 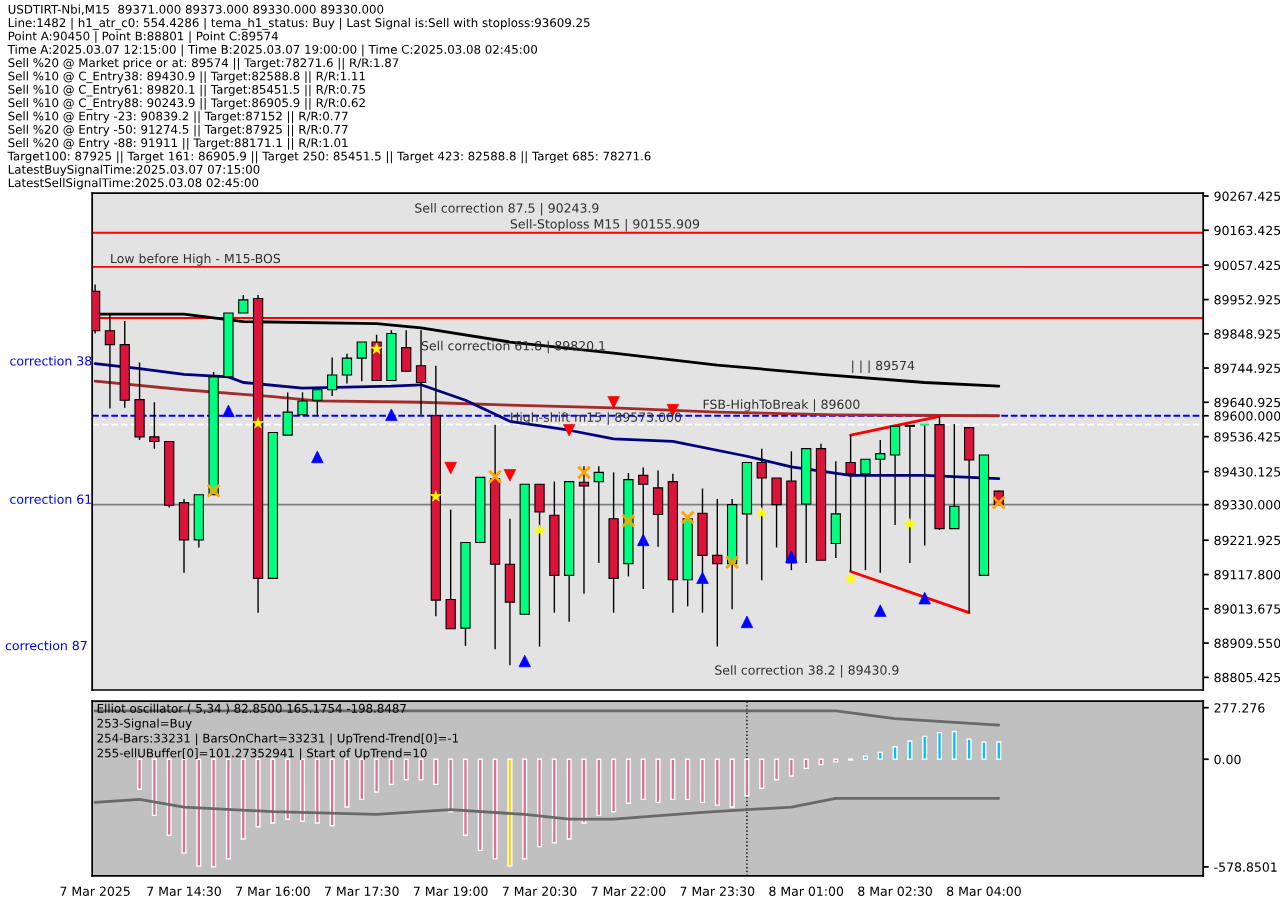 I want to click on annotation: correction 61, so click(x=51, y=499).